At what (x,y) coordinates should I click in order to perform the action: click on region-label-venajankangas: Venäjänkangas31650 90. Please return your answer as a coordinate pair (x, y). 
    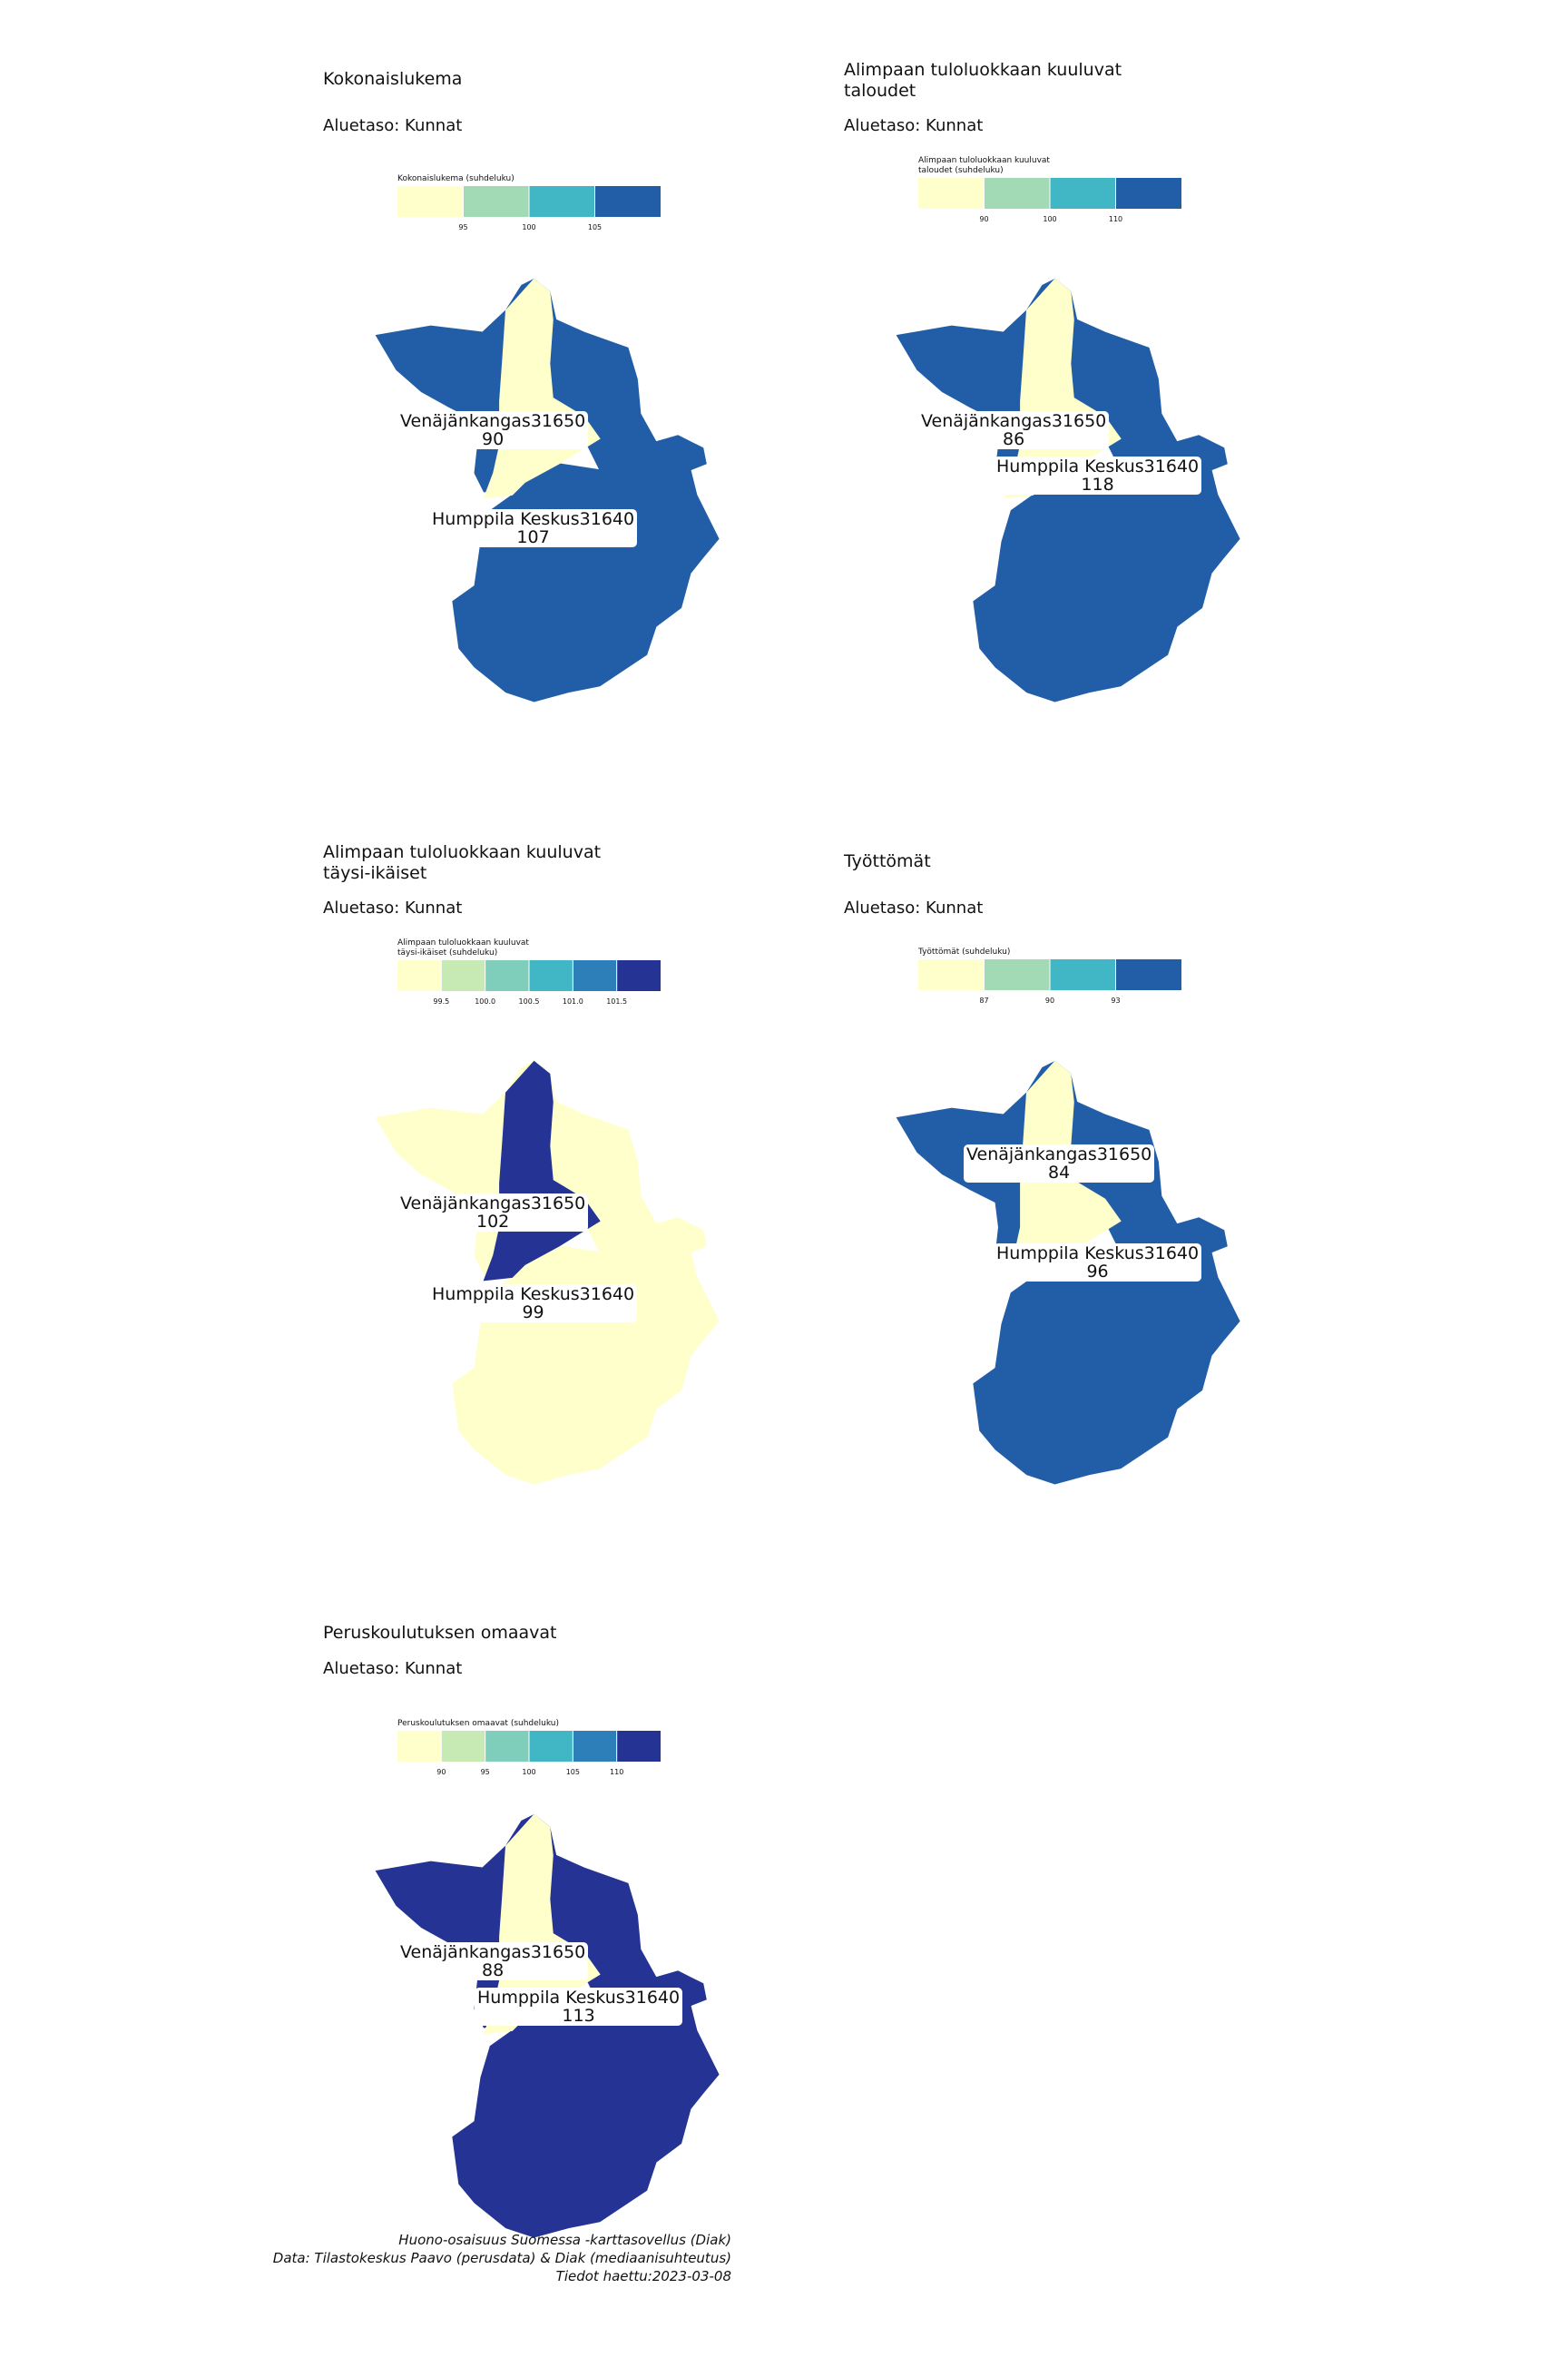
    Looking at the image, I should click on (493, 430).